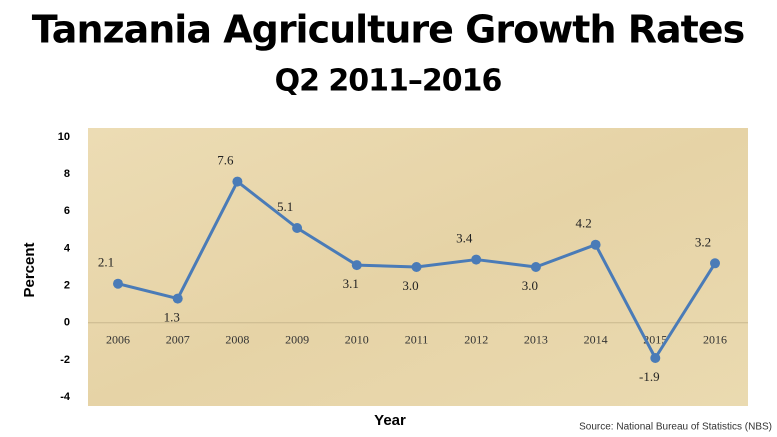  Describe the element at coordinates (225, 160) in the screenshot. I see `value-label: 7.6` at that location.